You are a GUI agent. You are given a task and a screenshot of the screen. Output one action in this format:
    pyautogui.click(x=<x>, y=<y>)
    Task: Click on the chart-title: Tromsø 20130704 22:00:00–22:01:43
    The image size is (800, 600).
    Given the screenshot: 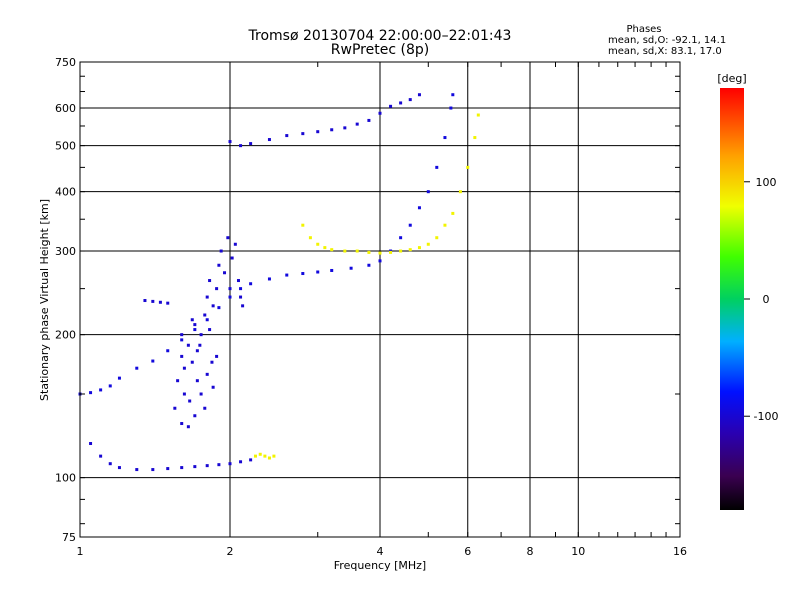 What is the action you would take?
    pyautogui.click(x=380, y=36)
    